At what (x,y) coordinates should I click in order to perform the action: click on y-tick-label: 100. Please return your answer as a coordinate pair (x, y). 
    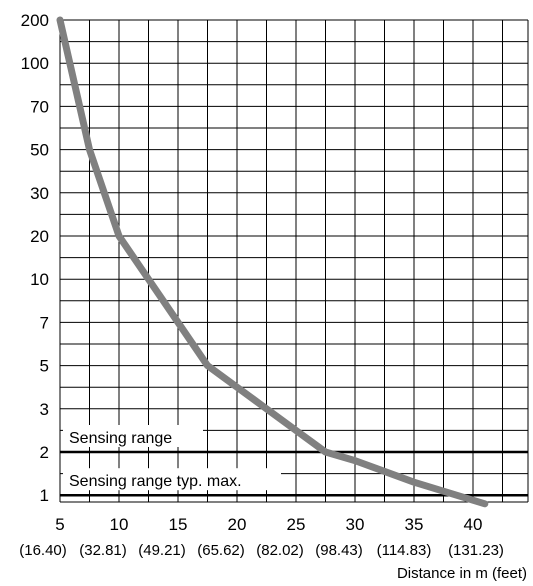
    Looking at the image, I should click on (35, 63).